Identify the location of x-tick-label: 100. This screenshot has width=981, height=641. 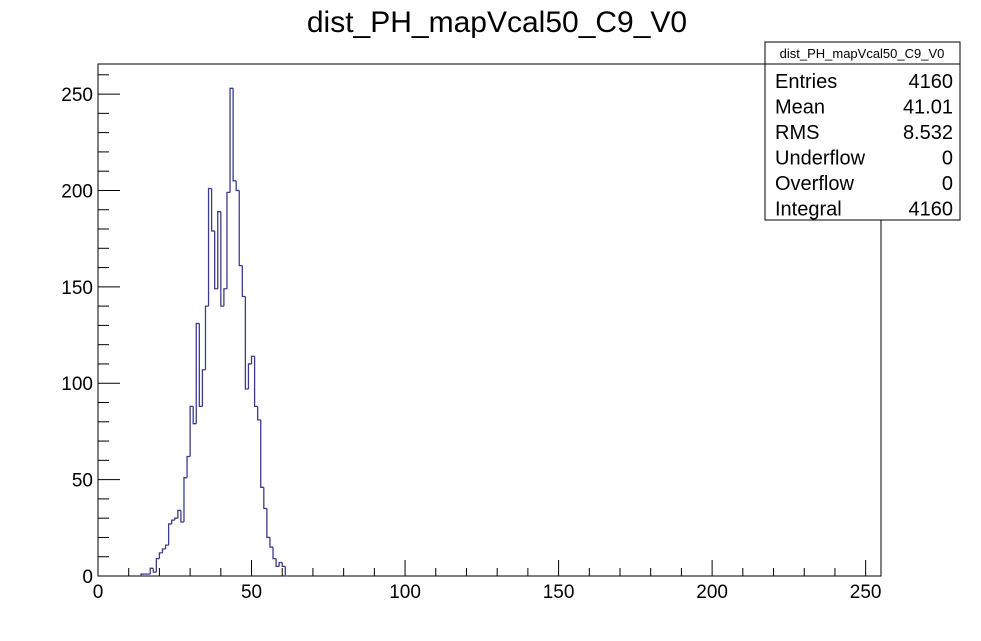
(405, 592).